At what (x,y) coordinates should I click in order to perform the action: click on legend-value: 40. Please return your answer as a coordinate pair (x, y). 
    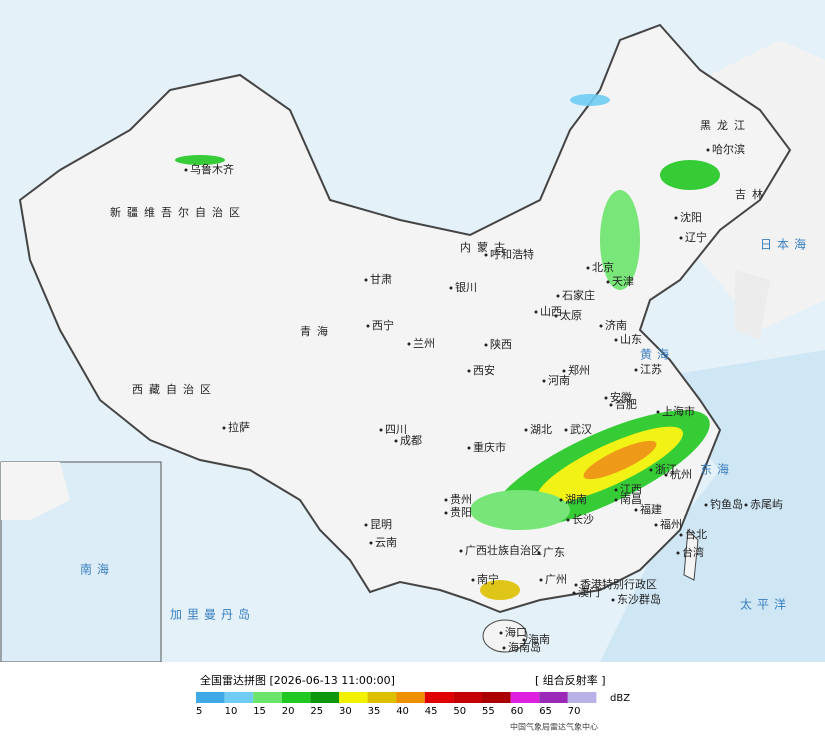
    Looking at the image, I should click on (402, 711).